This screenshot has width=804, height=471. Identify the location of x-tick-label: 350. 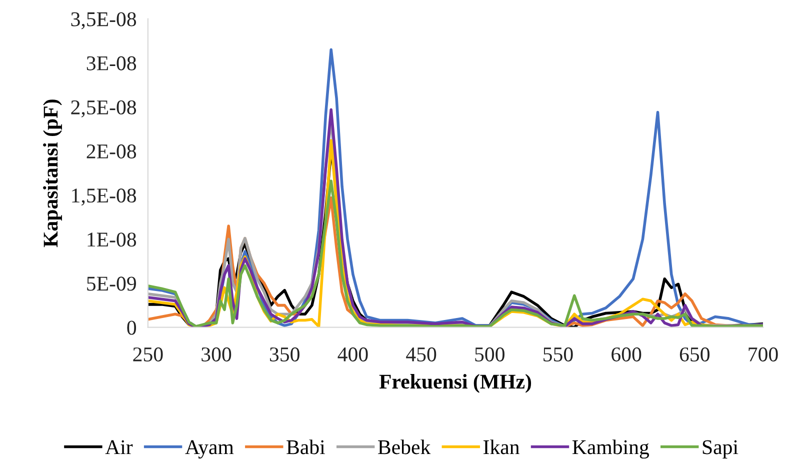
(285, 354).